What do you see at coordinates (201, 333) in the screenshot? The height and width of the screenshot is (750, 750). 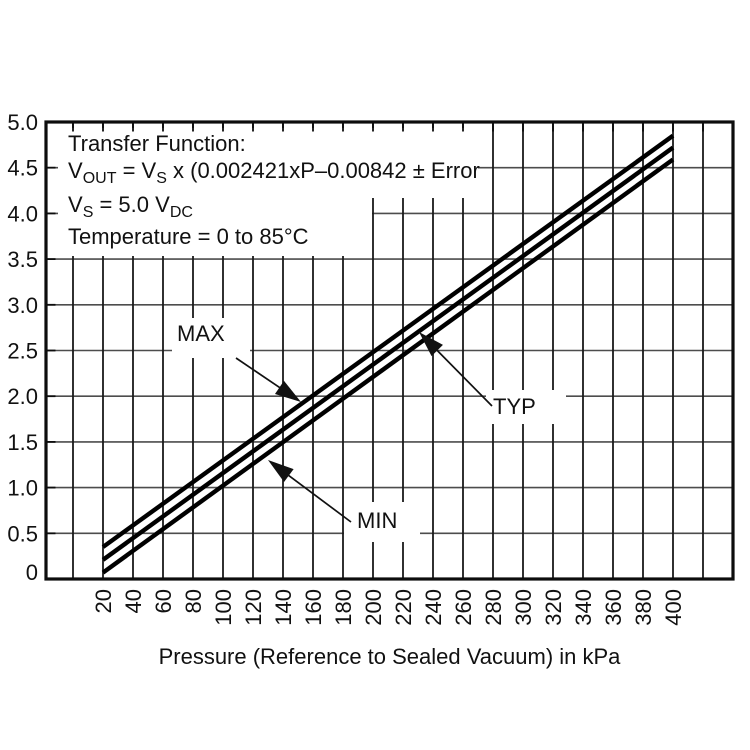 I see `series-label-max: MAX` at bounding box center [201, 333].